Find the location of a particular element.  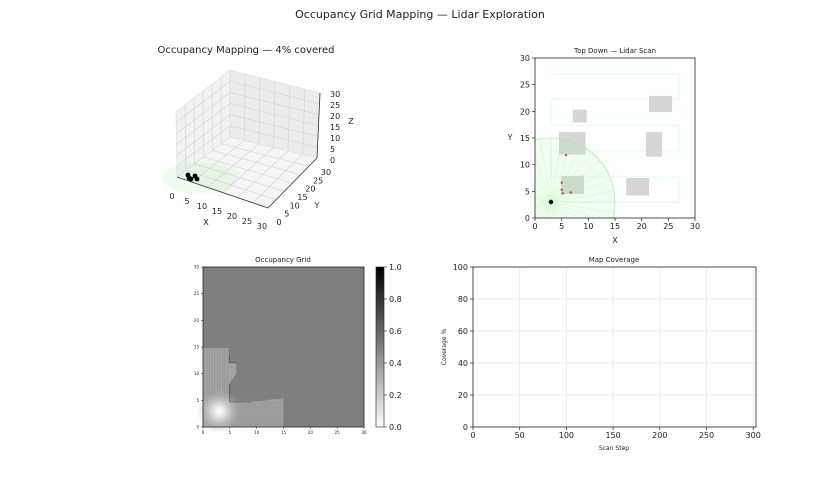

x-axis-line is located at coordinates (222, 192).